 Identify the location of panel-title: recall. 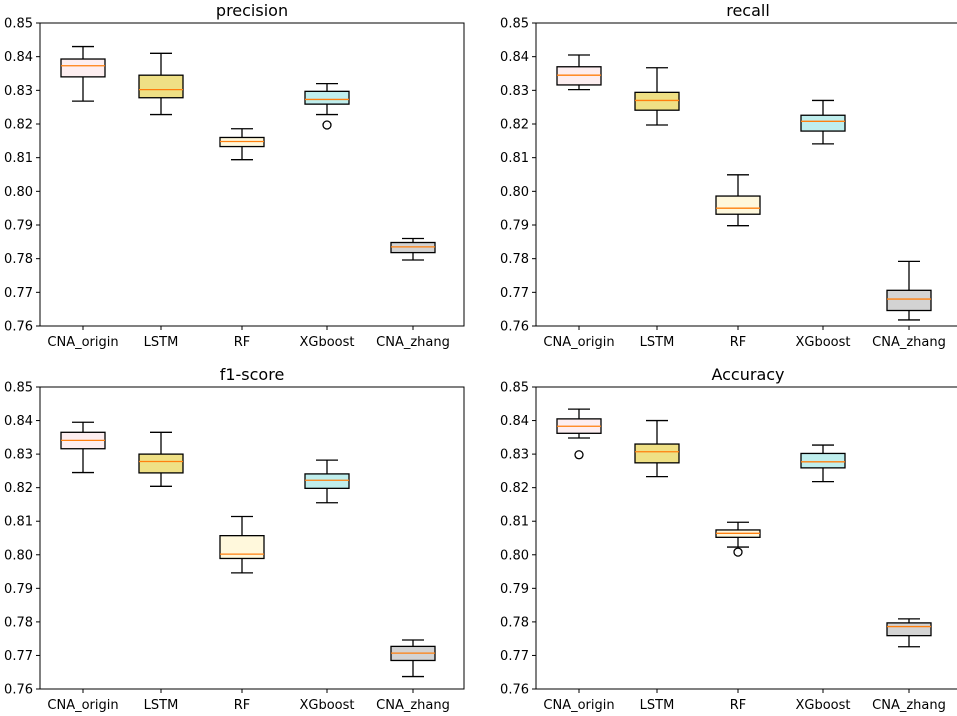
(748, 10).